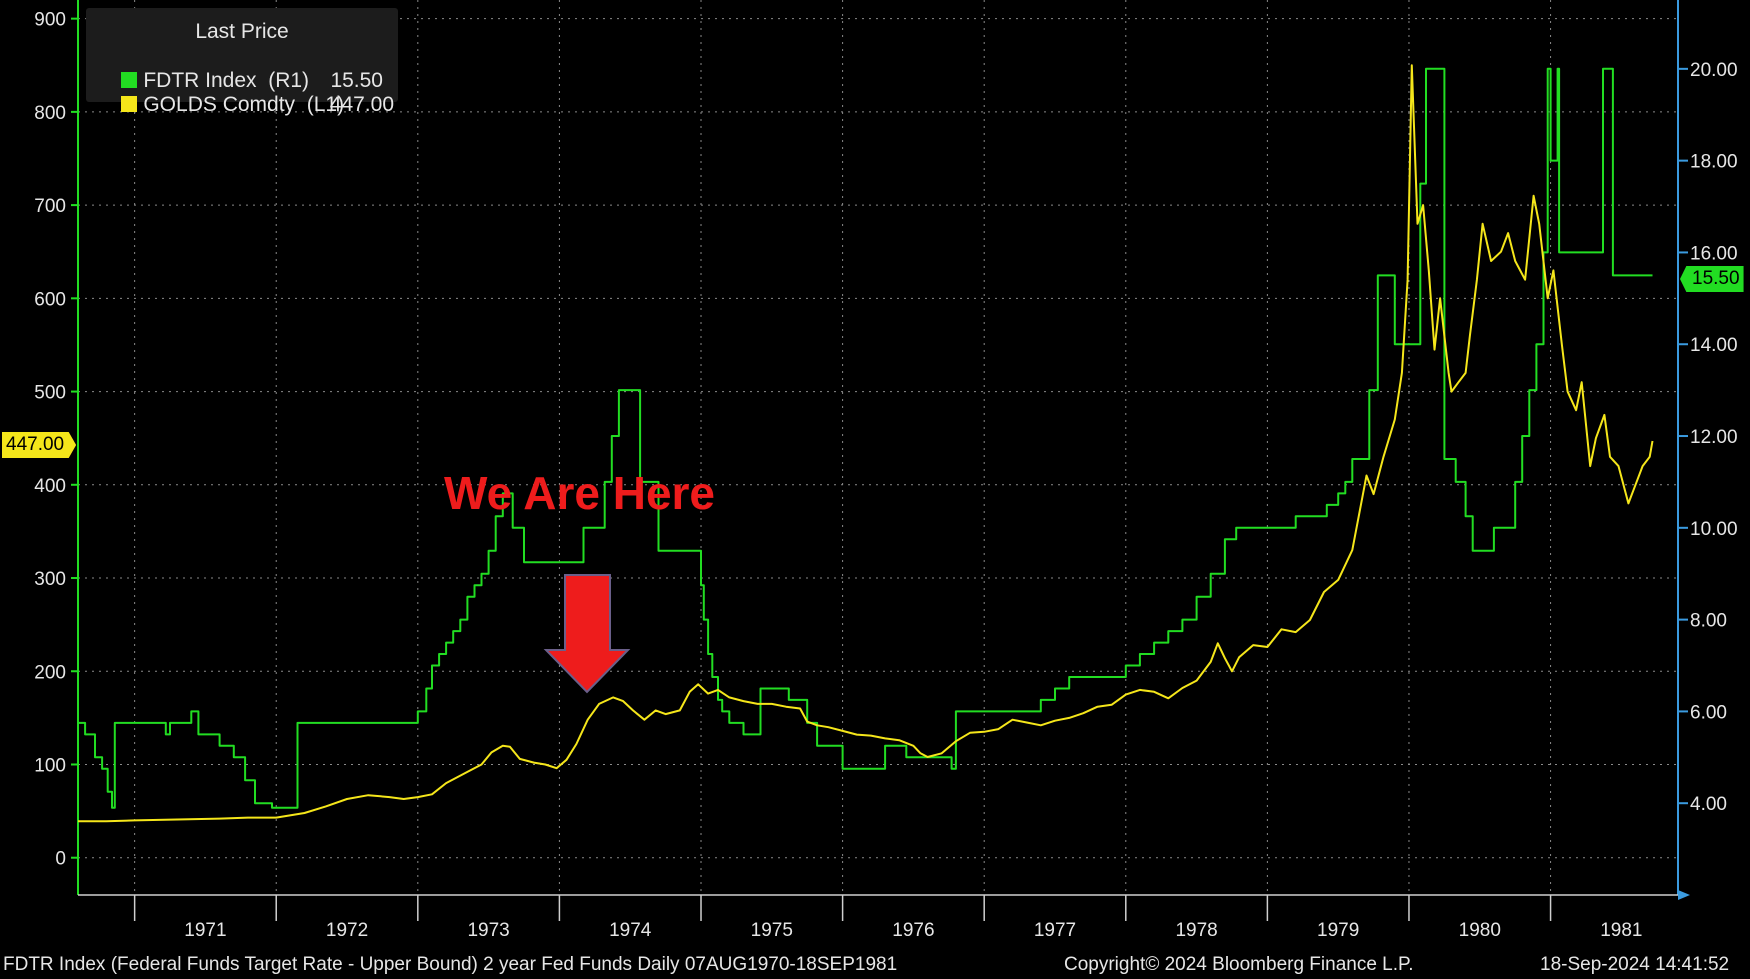  I want to click on right-tick-label: 8.00, so click(1708, 621).